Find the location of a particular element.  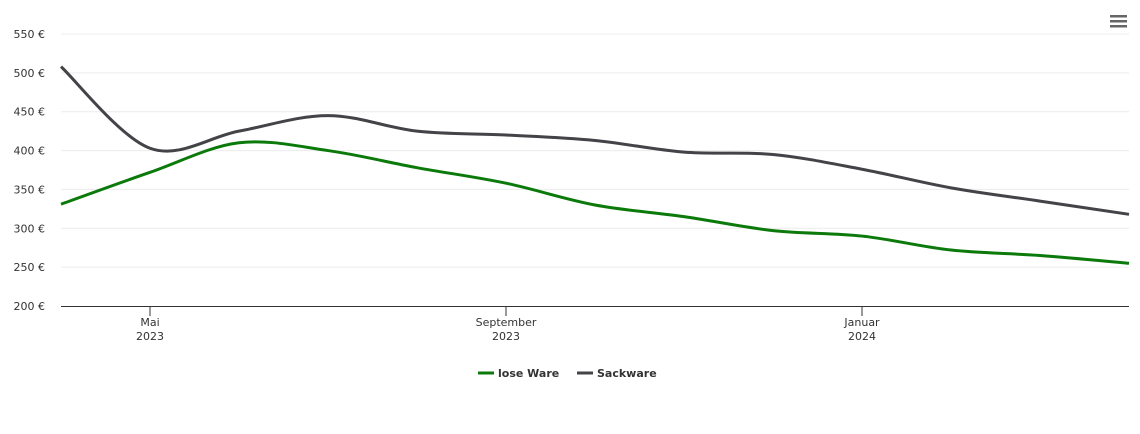

x-tick-label: Januar 2024 is located at coordinates (861, 329).